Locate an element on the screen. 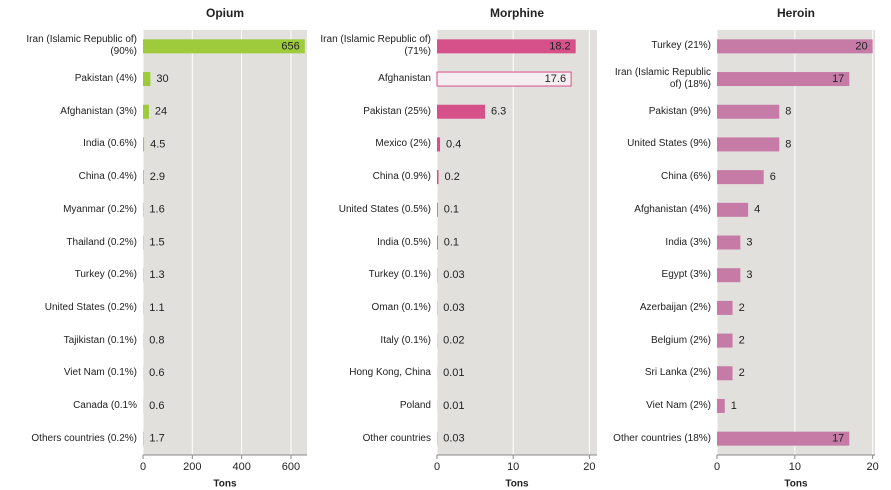 The width and height of the screenshot is (891, 490). value-label: 18.2 is located at coordinates (559, 46).